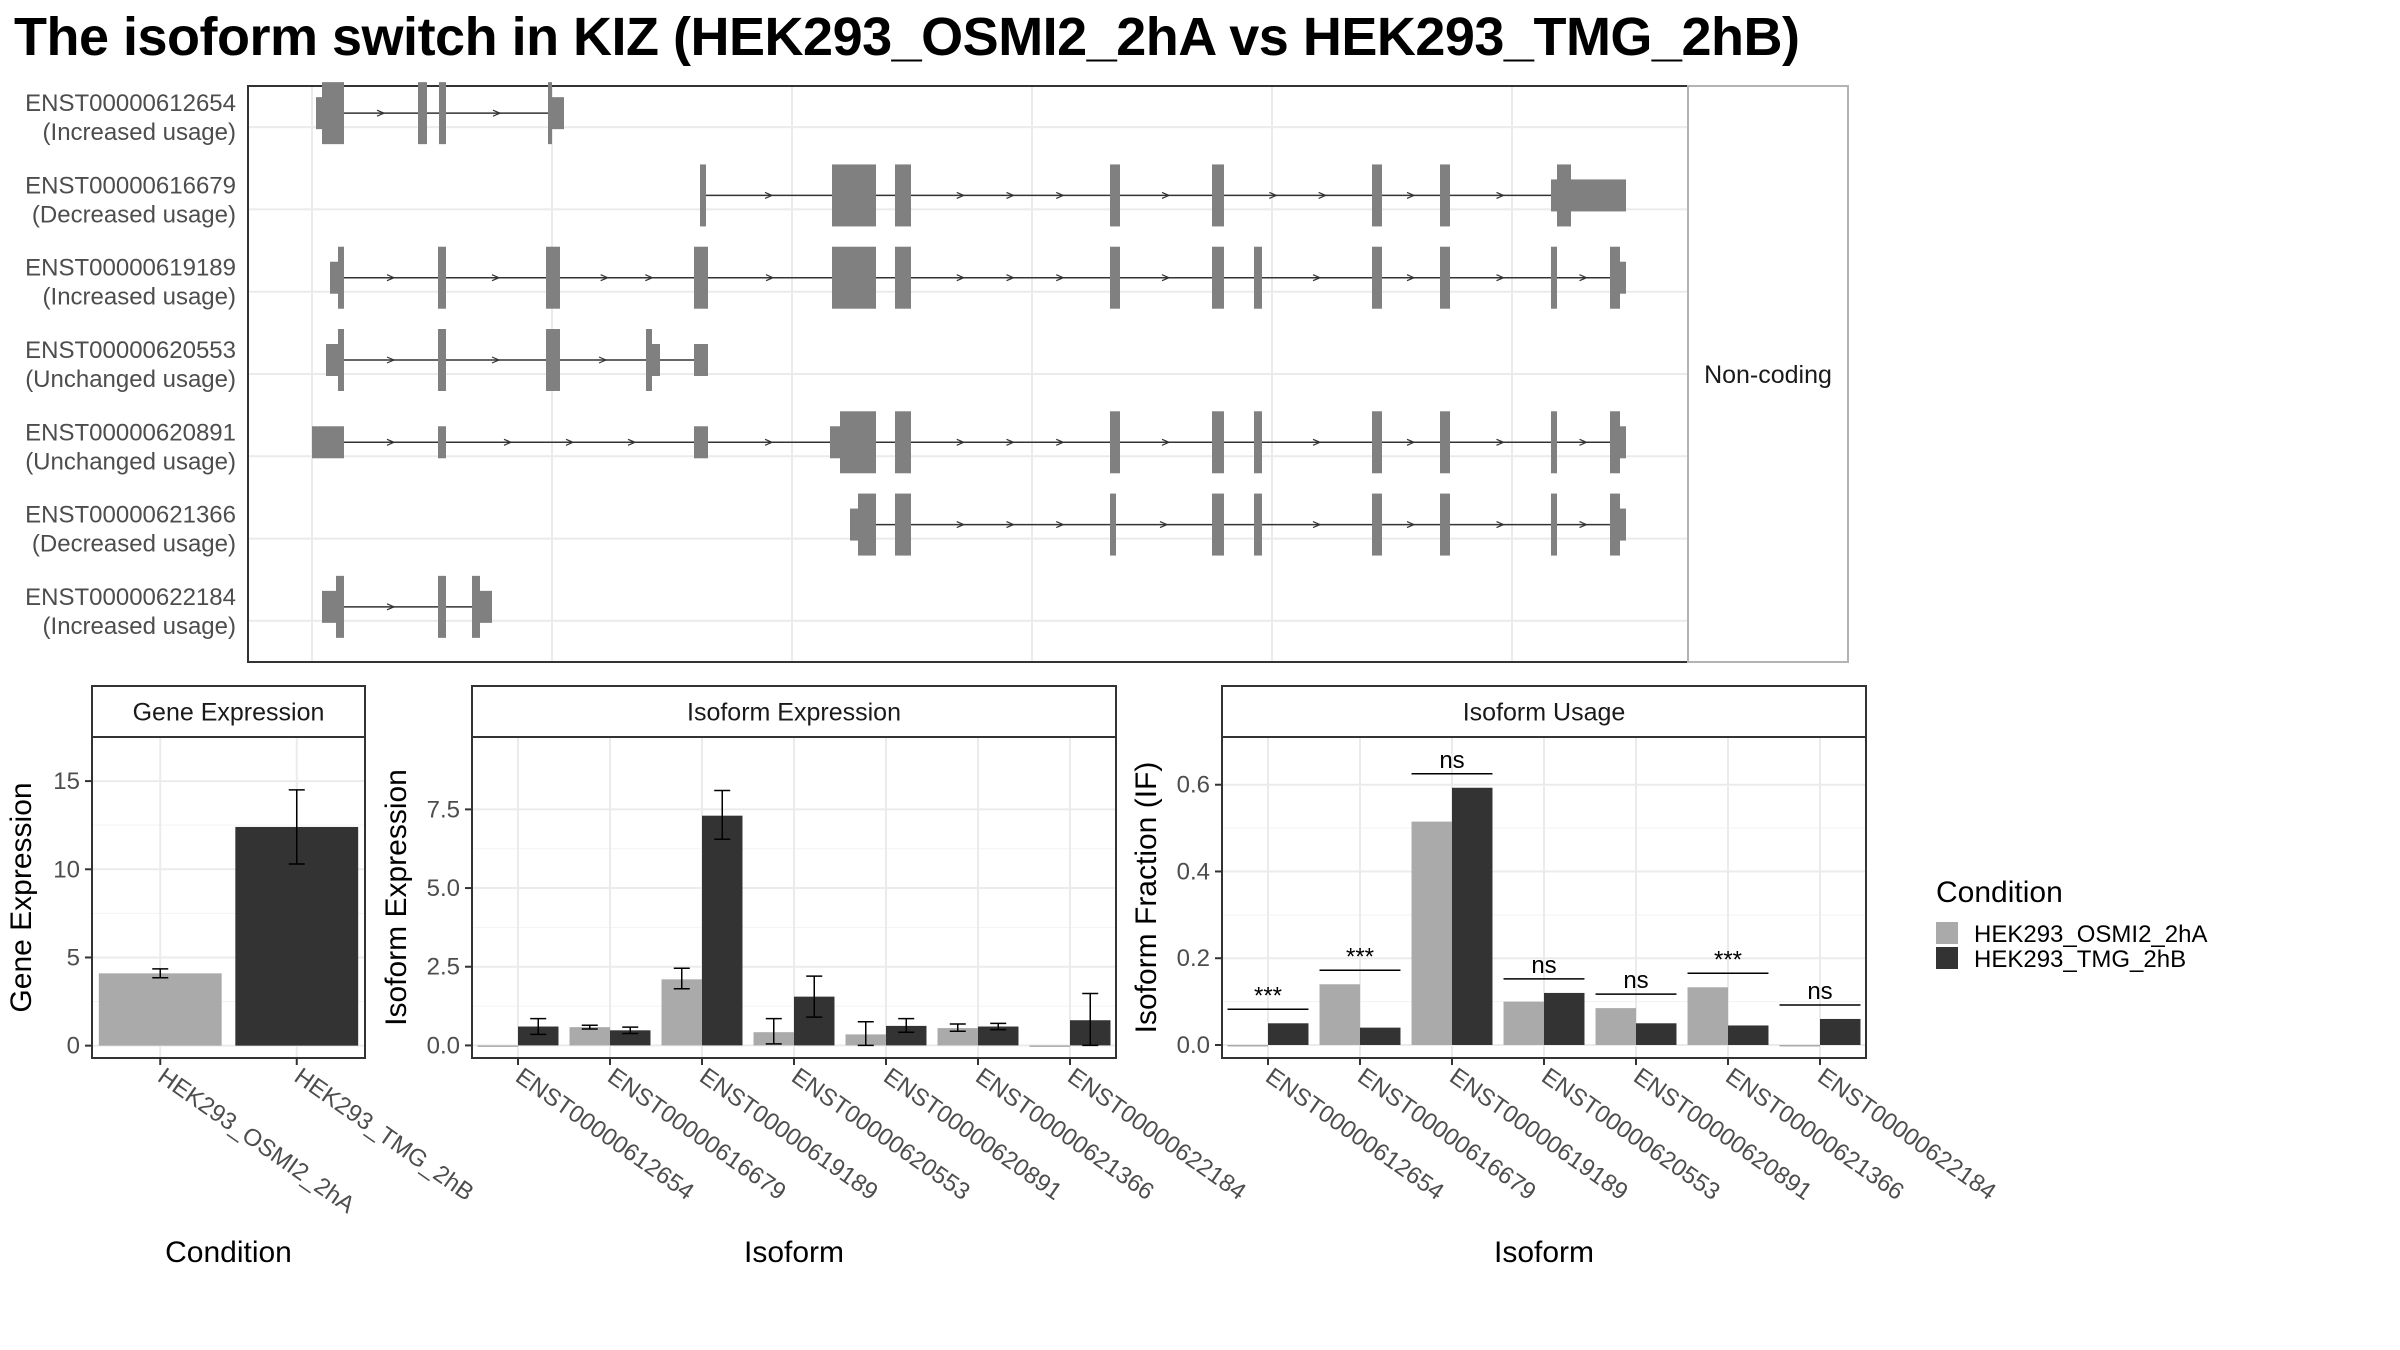 Image resolution: width=2400 pixels, height=1350 pixels. I want to click on panel-strip-title: Isoform Usage, so click(1544, 713).